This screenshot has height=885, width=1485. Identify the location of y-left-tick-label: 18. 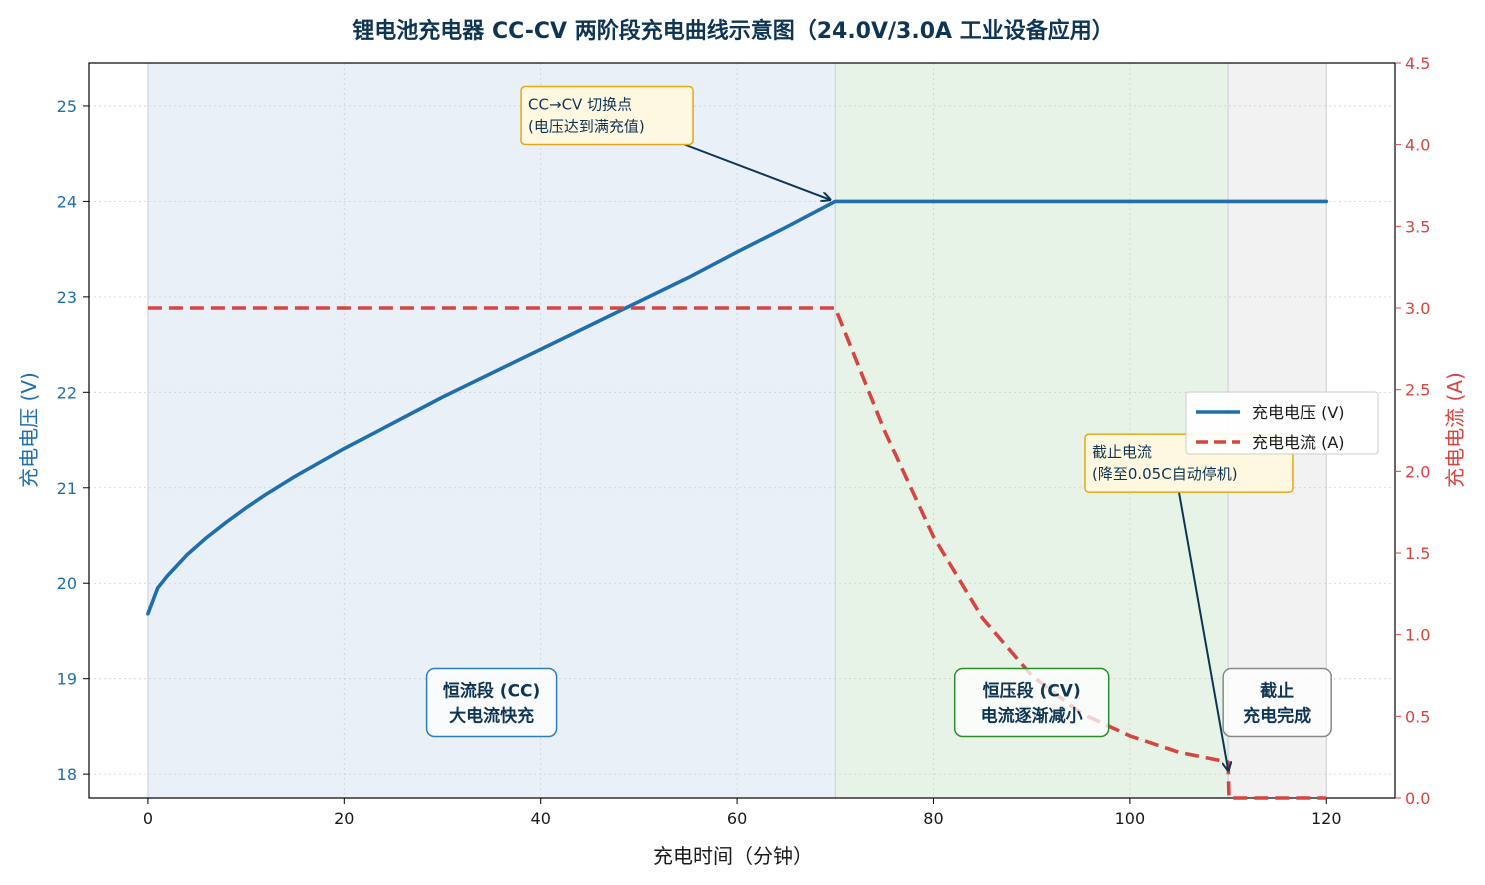
(67, 774).